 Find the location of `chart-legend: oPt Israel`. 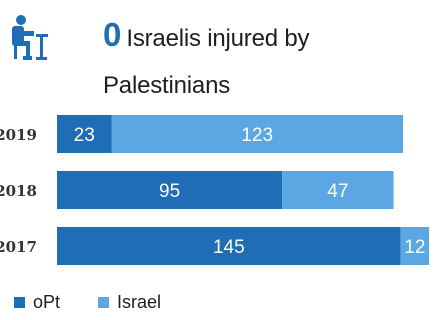

chart-legend: oPt Israel is located at coordinates (106, 302).